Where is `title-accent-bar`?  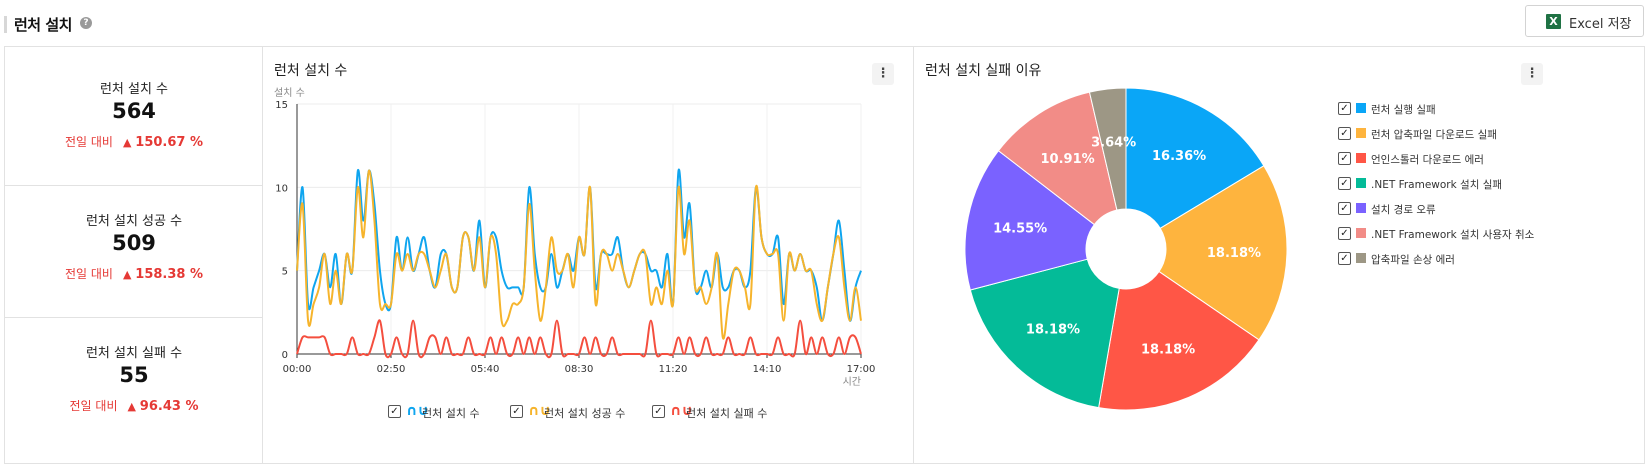 title-accent-bar is located at coordinates (5, 24).